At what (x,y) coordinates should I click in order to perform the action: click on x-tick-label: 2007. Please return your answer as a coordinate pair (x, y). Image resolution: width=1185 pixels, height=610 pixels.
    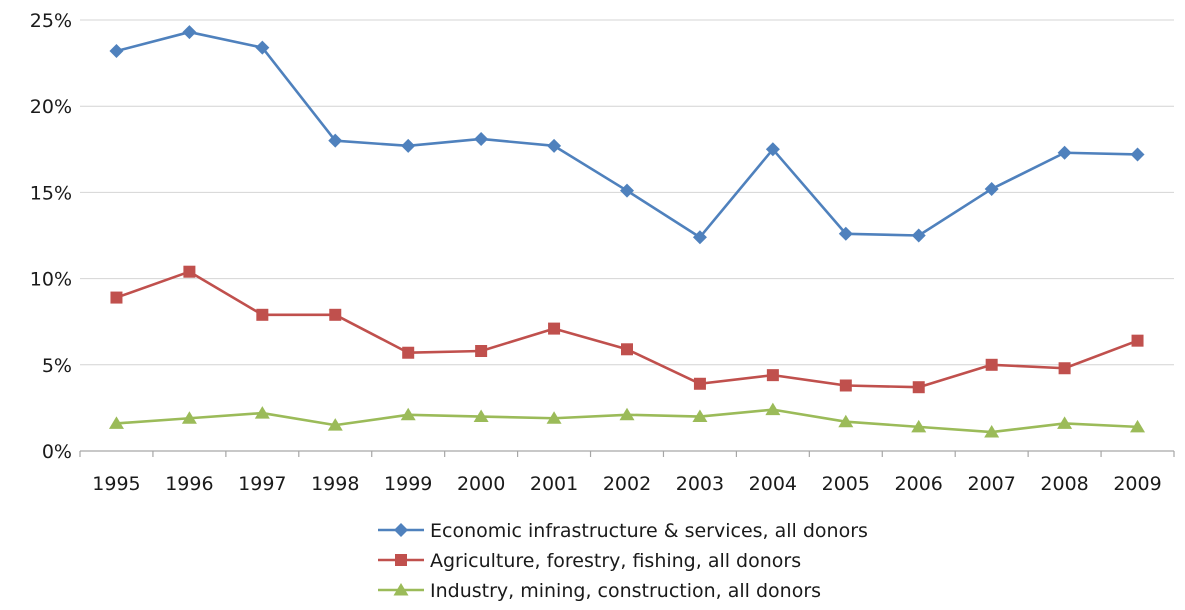
    Looking at the image, I should click on (991, 484).